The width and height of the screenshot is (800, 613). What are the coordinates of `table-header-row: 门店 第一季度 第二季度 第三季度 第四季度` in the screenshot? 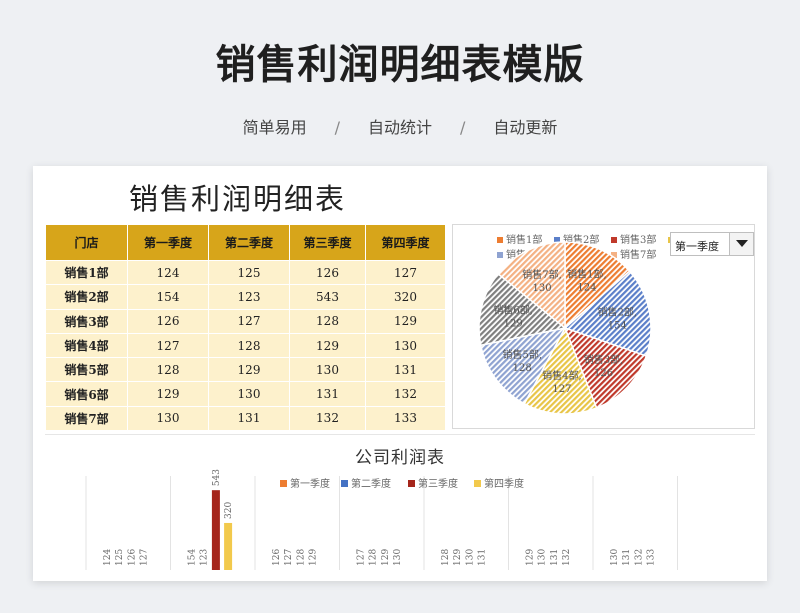 It's located at (245, 242).